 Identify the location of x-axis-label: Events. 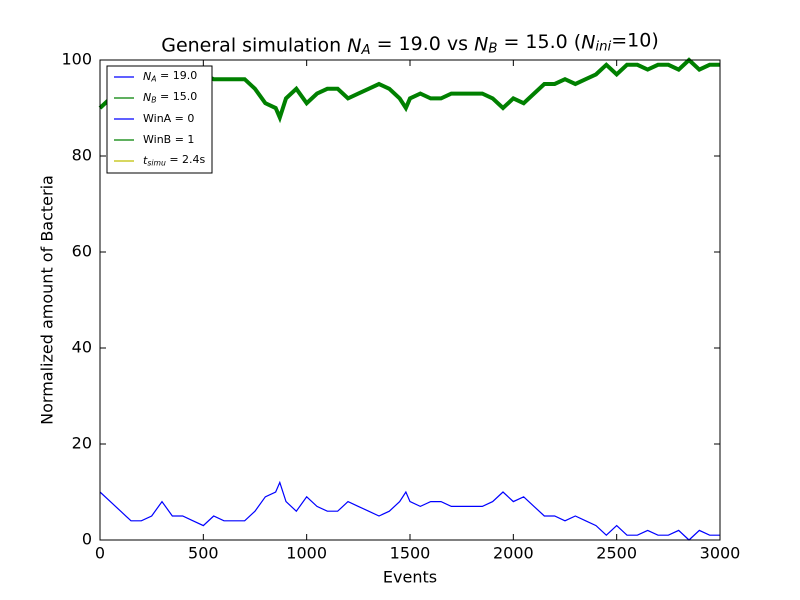
(410, 577).